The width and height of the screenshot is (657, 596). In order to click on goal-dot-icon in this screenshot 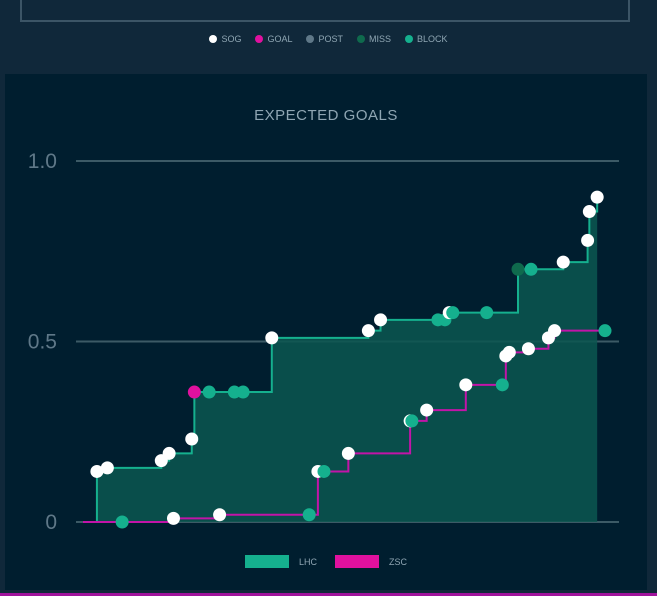, I will do `click(259, 39)`.